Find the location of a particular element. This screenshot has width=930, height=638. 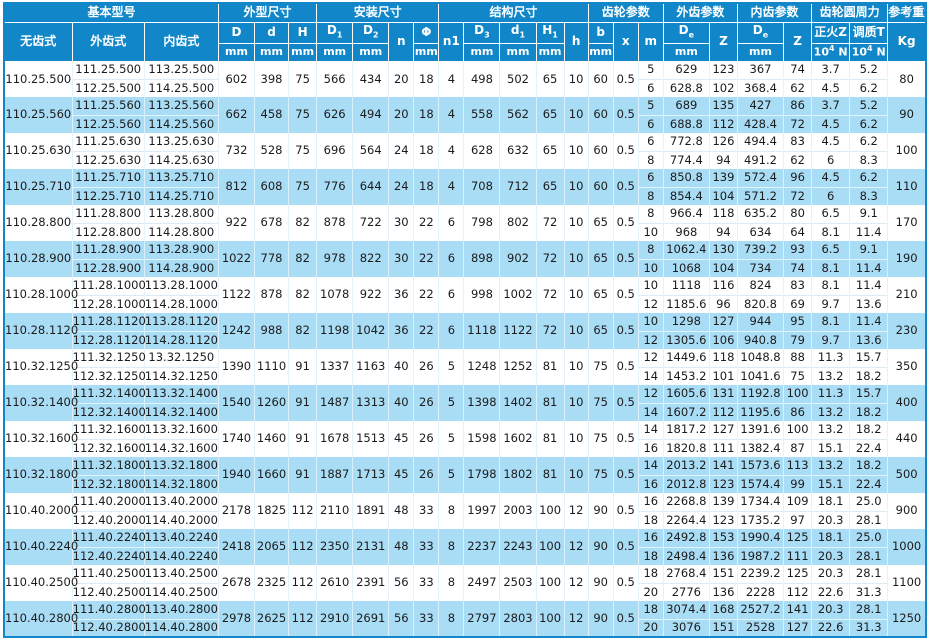

force-tempered: 31.3 is located at coordinates (869, 627).